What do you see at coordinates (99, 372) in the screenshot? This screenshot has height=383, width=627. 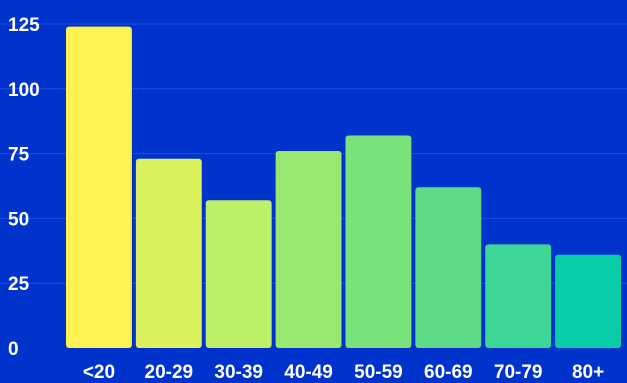 I see `x-tick-label: <20` at bounding box center [99, 372].